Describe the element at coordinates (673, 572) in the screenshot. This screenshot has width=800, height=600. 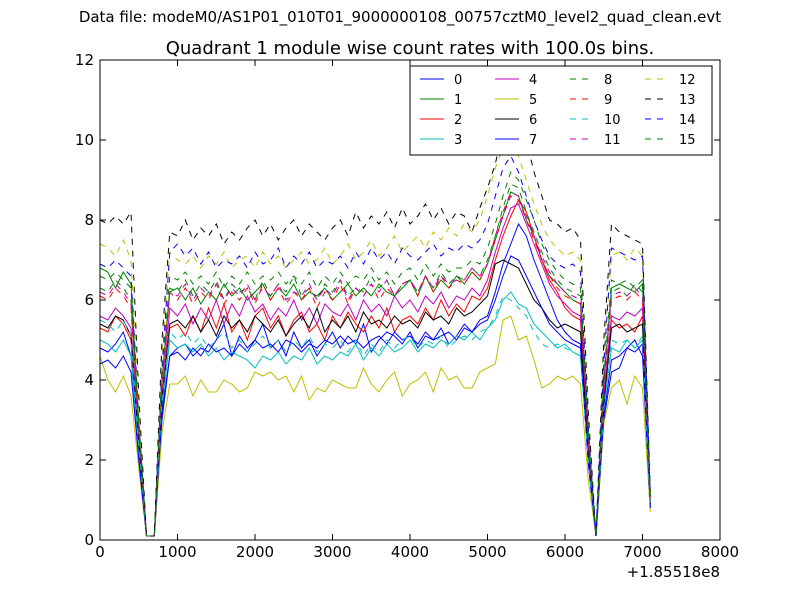
I see `x-offset-label: +1.85518e8` at that location.